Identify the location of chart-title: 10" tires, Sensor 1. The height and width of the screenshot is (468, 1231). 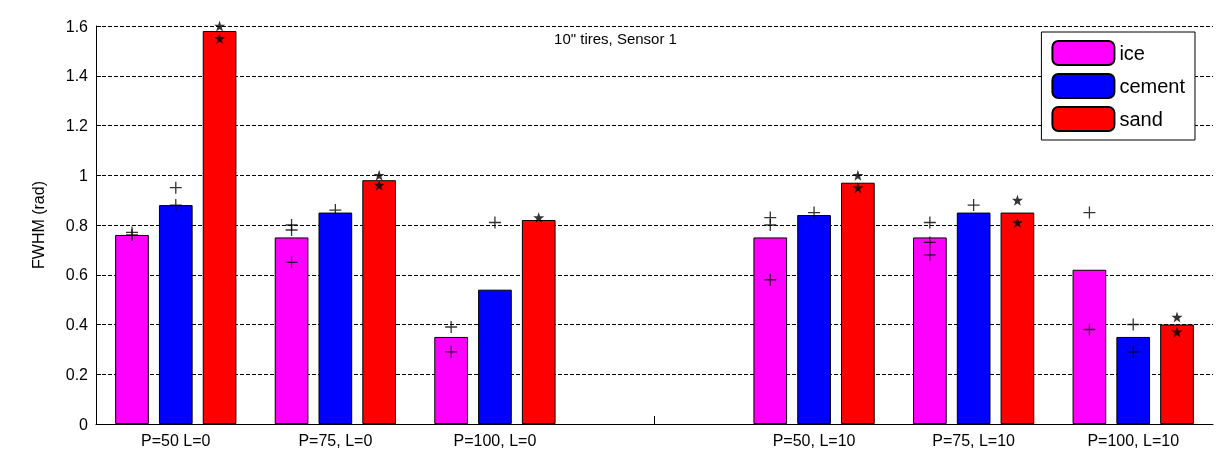
(615, 38).